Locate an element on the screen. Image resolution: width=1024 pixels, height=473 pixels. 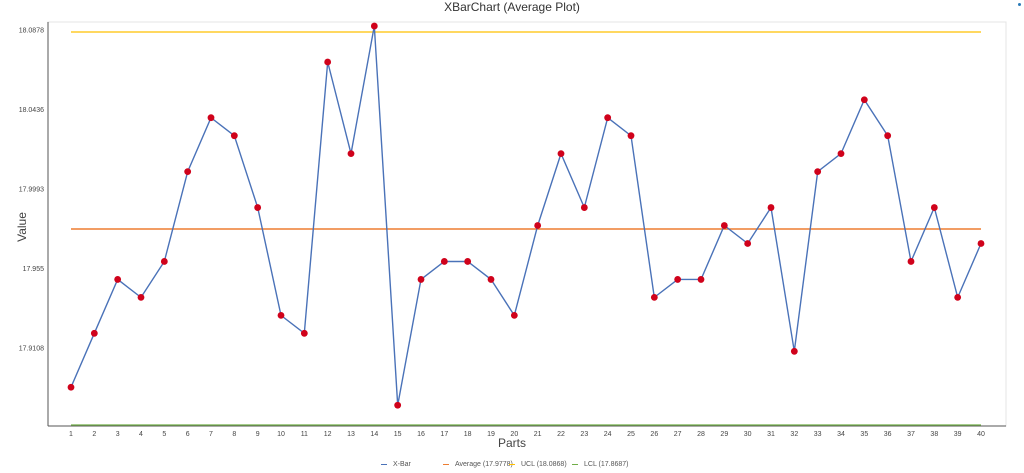
x-tick-label: 33 is located at coordinates (818, 434).